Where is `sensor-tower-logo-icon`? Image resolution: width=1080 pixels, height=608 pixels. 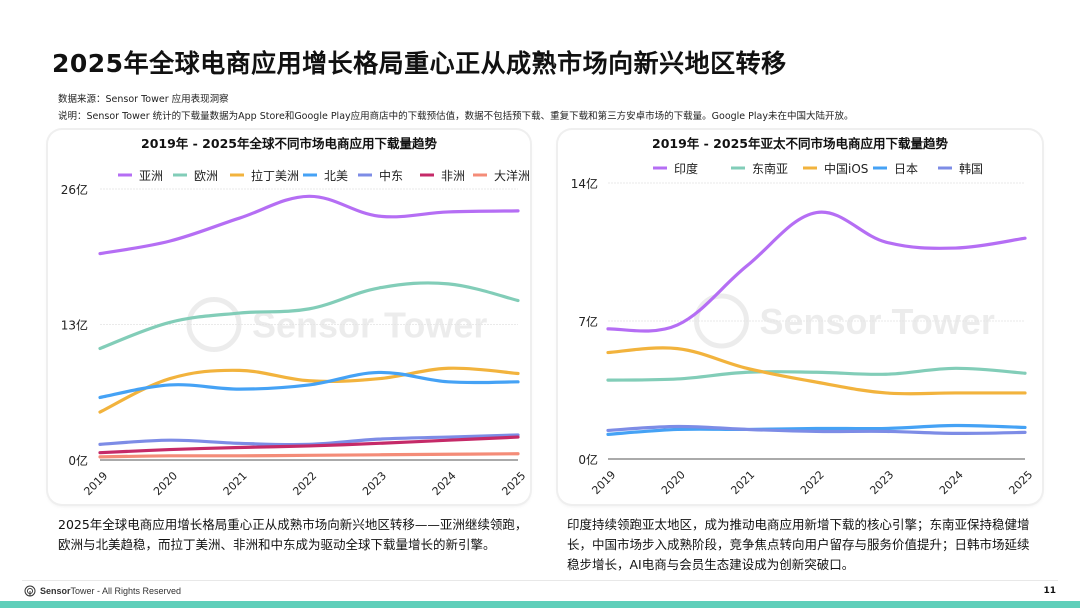 sensor-tower-logo-icon is located at coordinates (30, 591).